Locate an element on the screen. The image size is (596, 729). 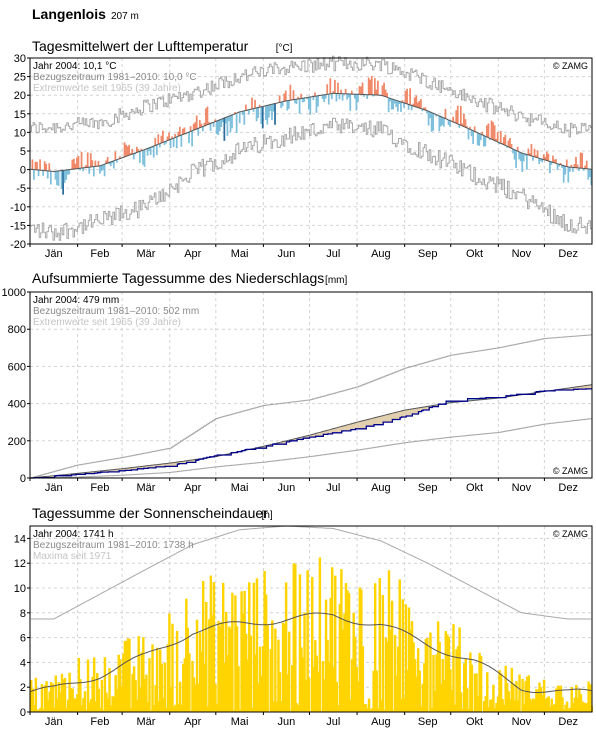
x-tick-label: Jun is located at coordinates (287, 488).